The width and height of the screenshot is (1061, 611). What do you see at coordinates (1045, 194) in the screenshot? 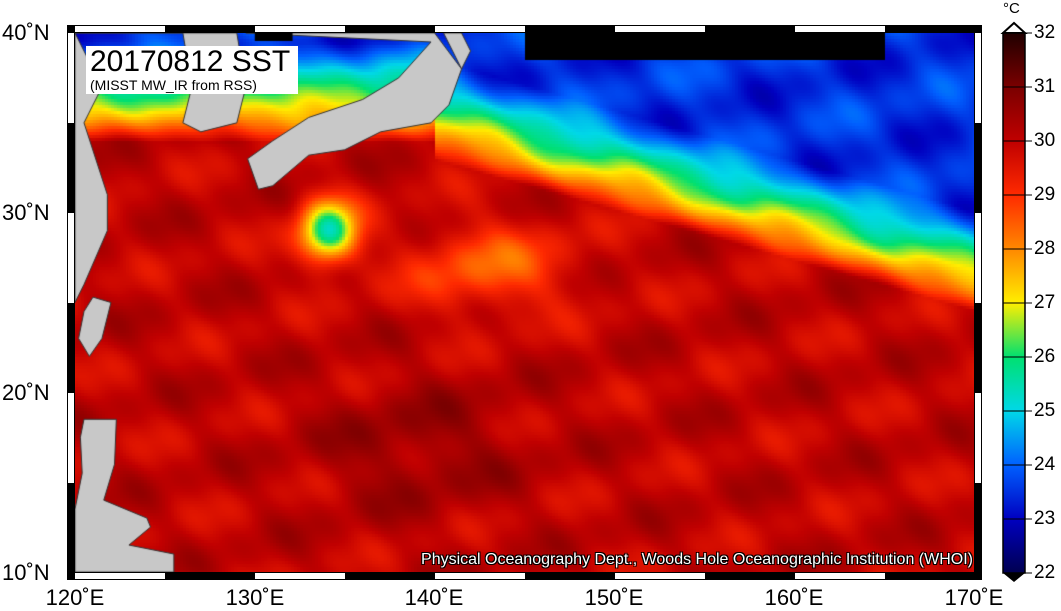
I see `colorbar-tick-29: 29` at bounding box center [1045, 194].